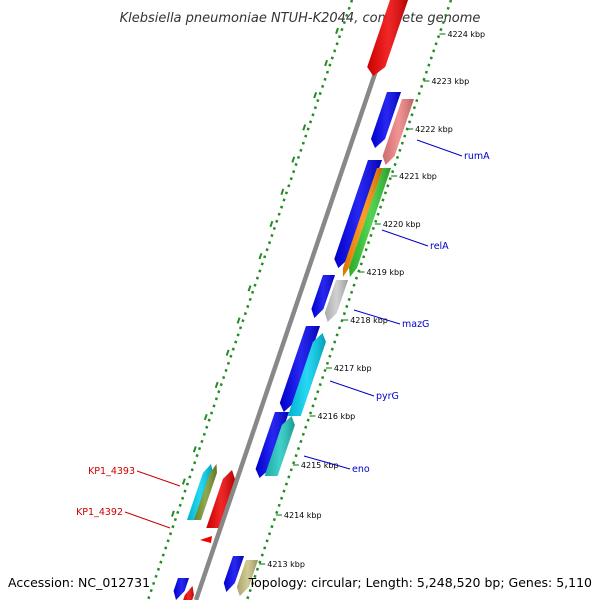  I want to click on gene-pyrG-reverse-shade, so click(306, 374).